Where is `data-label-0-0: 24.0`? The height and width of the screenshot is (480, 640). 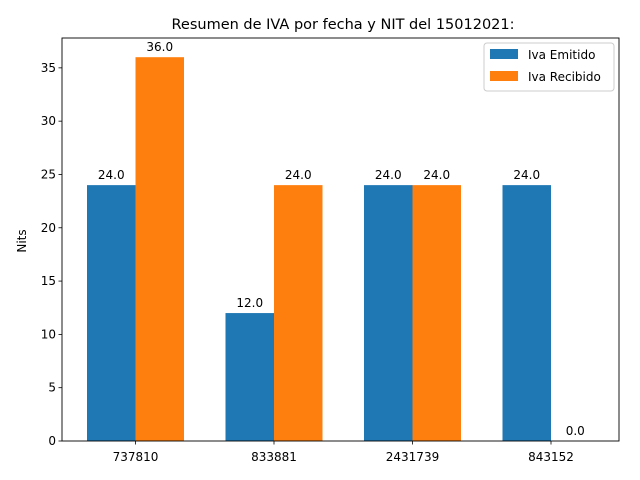 data-label-0-0: 24.0 is located at coordinates (111, 175).